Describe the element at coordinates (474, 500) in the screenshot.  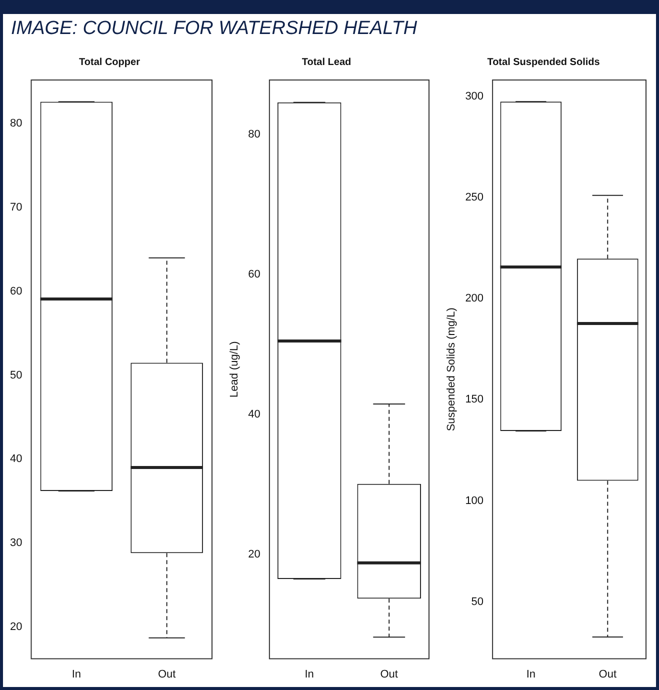
I see `y-tick-label: 100` at that location.